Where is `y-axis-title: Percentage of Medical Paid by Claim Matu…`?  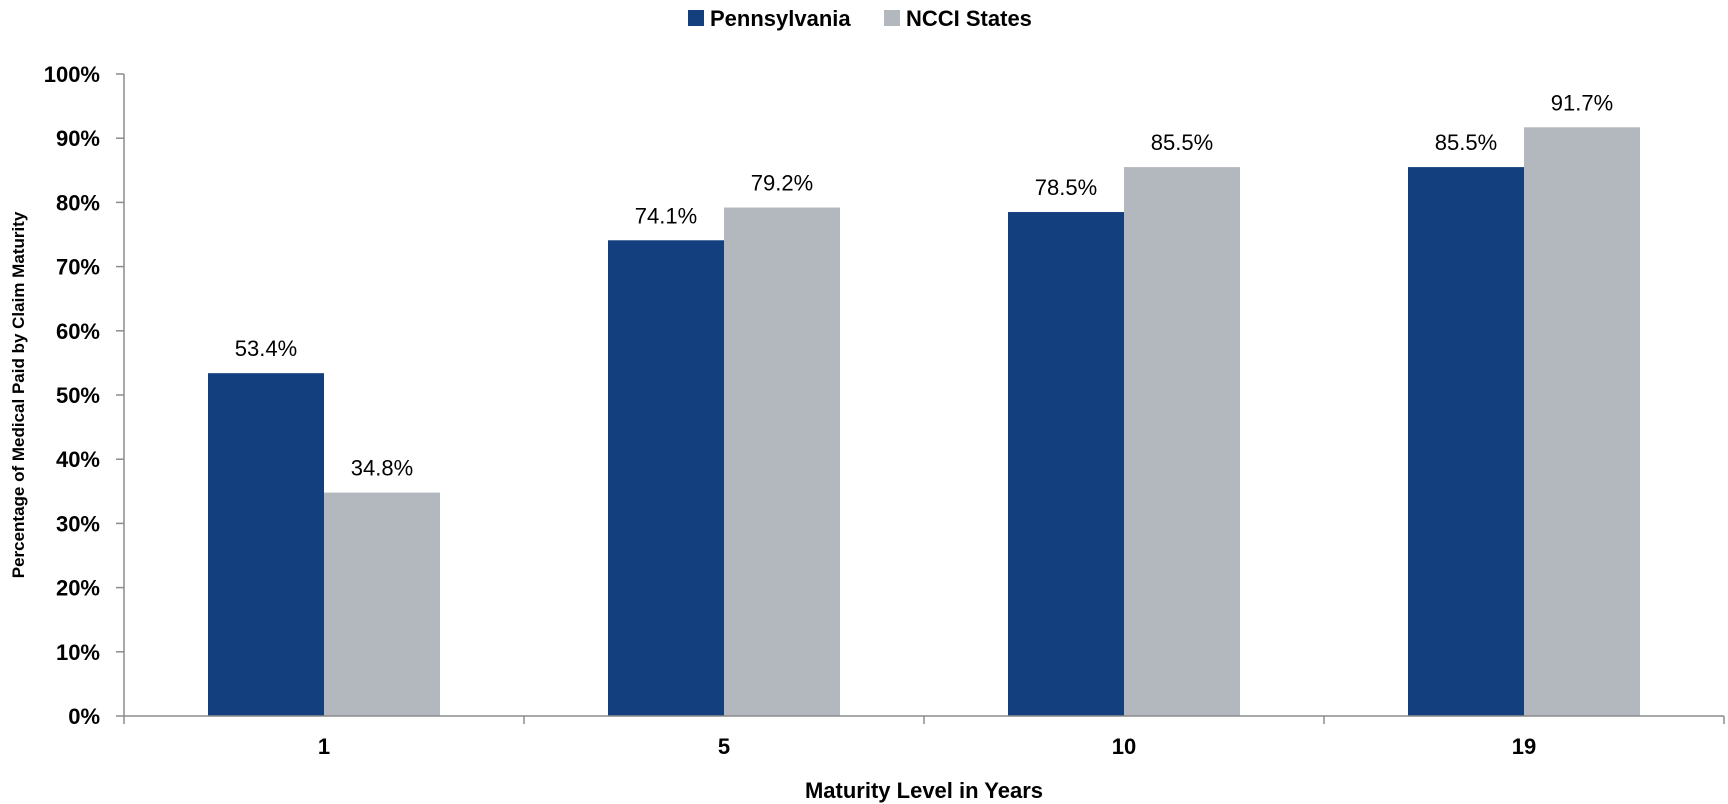
y-axis-title: Percentage of Medical Paid by Claim Matu… is located at coordinates (18, 394).